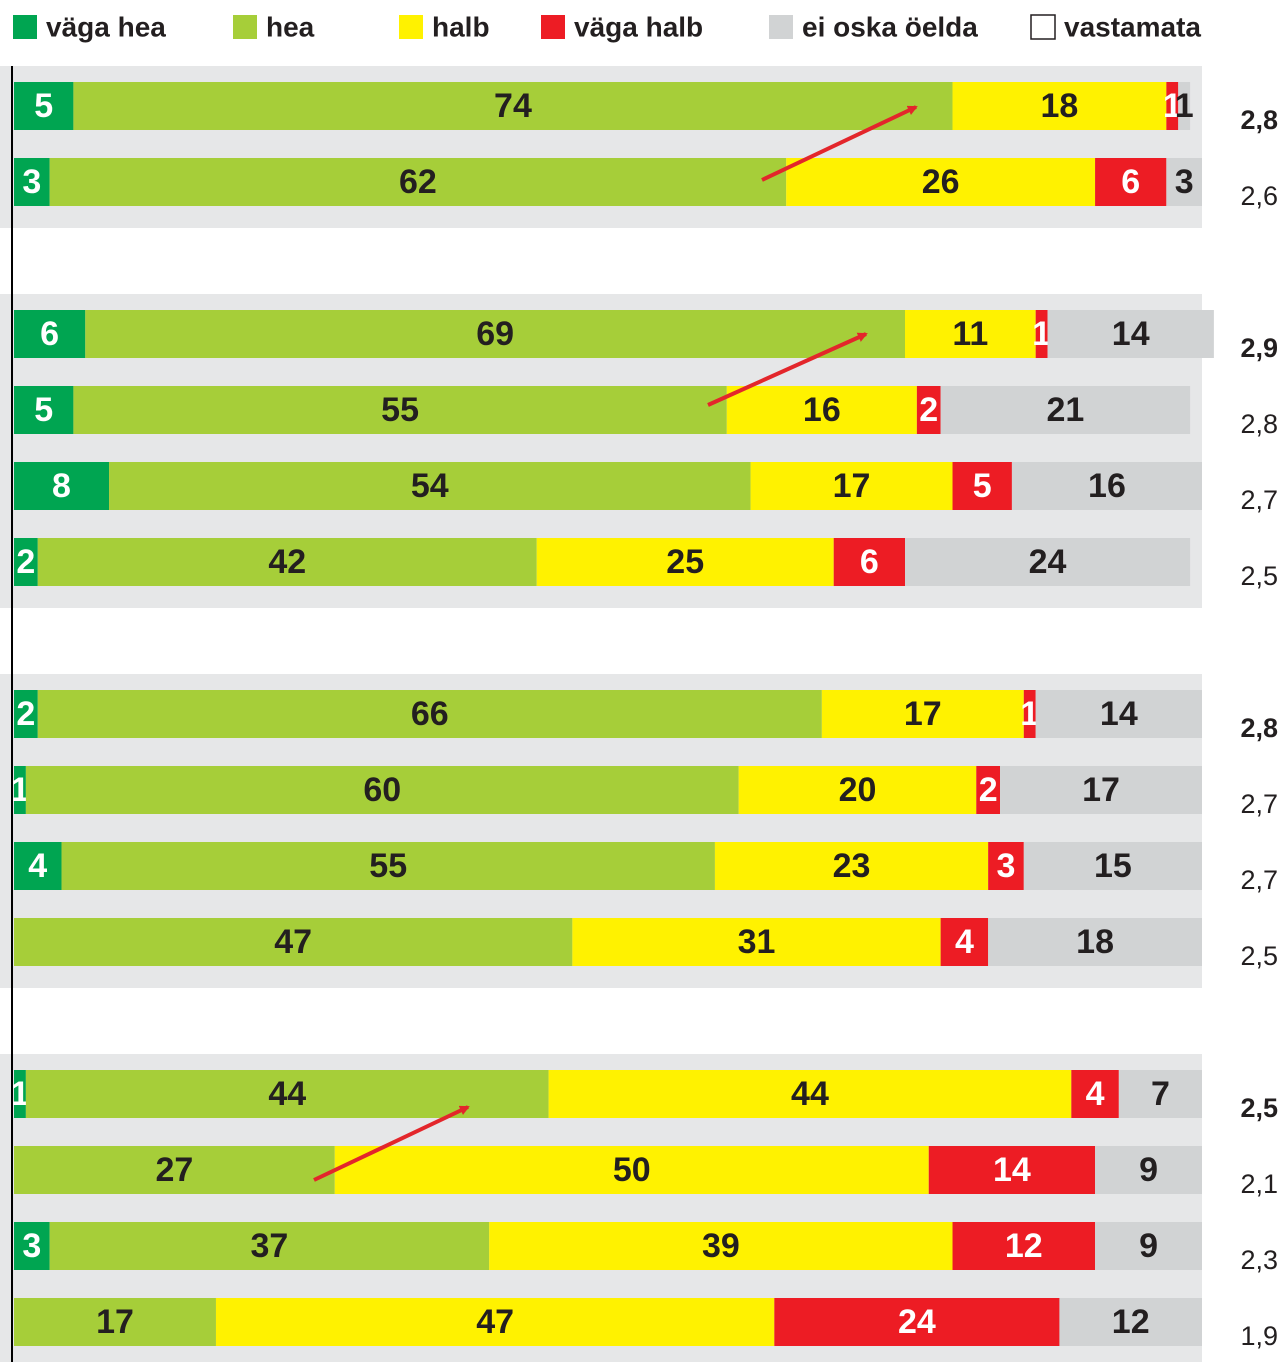  What do you see at coordinates (513, 106) in the screenshot?
I see `data-label: 74` at bounding box center [513, 106].